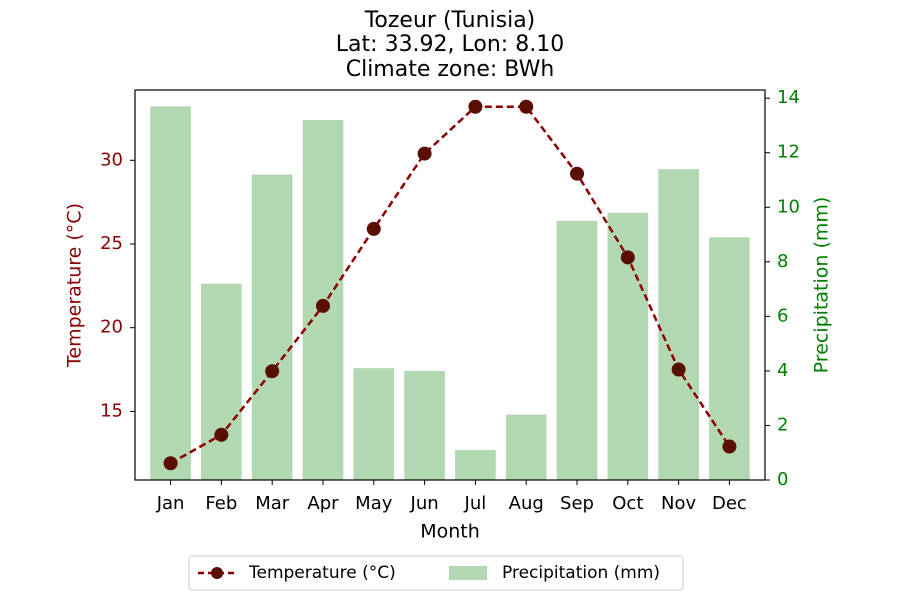 The height and width of the screenshot is (600, 900). I want to click on y-right-tick-label: 4, so click(782, 370).